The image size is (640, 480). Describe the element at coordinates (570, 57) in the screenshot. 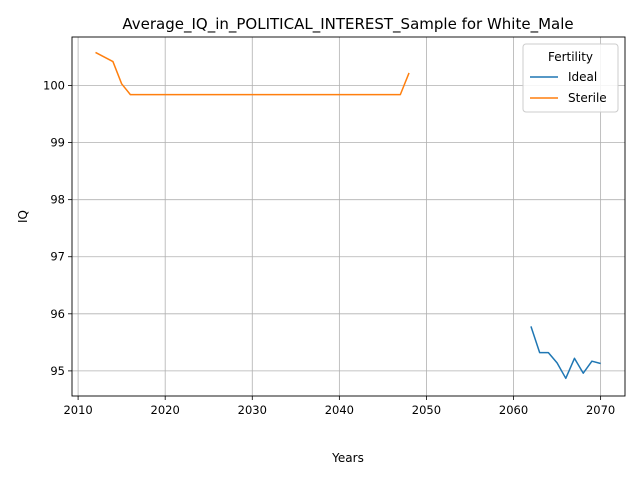

I see `legend-title: Fertility` at that location.